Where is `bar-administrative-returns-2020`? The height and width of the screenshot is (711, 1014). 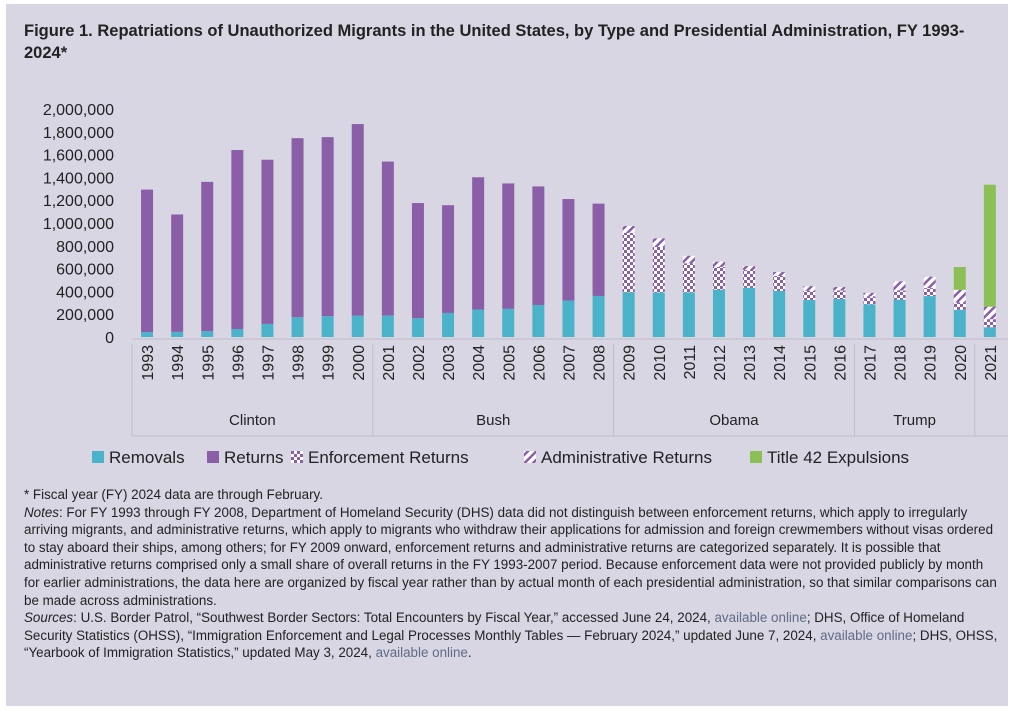
bar-administrative-returns-2020 is located at coordinates (959, 296).